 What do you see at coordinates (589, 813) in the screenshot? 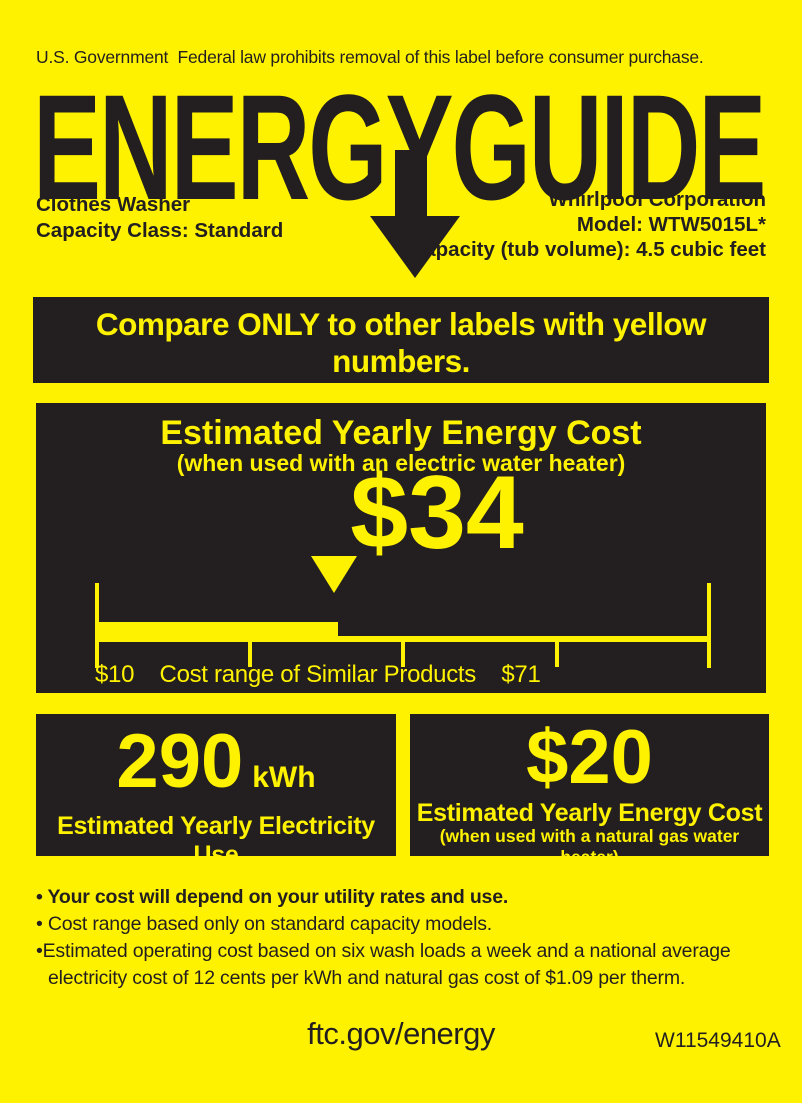
I see `gas-cost-caption: Estimated Yearly Energy Cost` at bounding box center [589, 813].